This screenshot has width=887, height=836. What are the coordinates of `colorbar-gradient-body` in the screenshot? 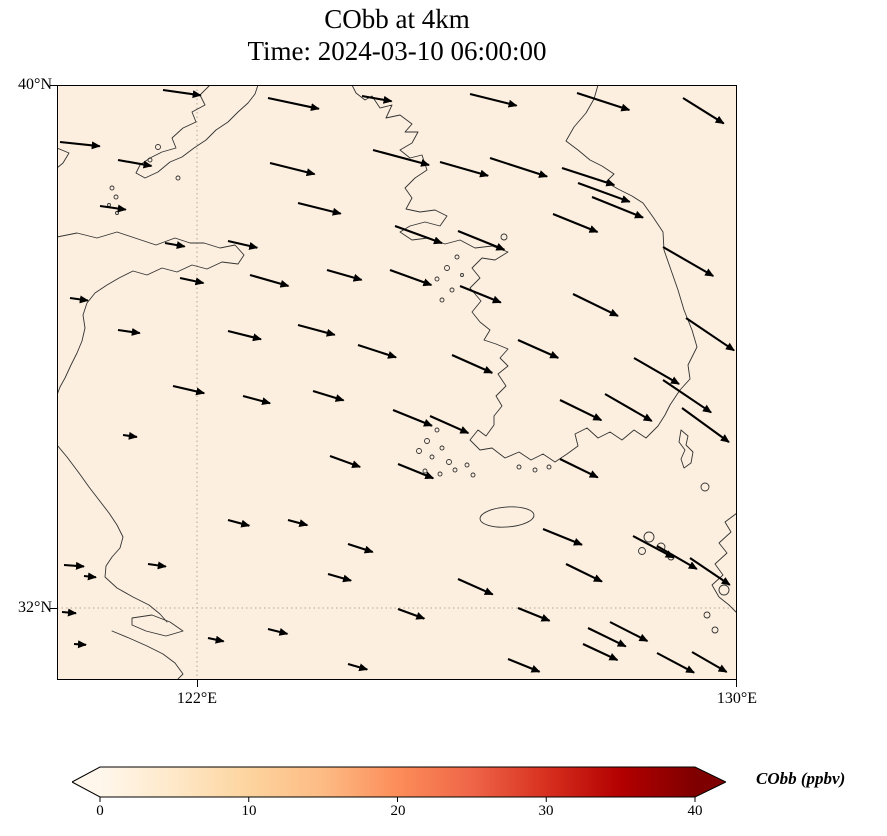 It's located at (397, 782).